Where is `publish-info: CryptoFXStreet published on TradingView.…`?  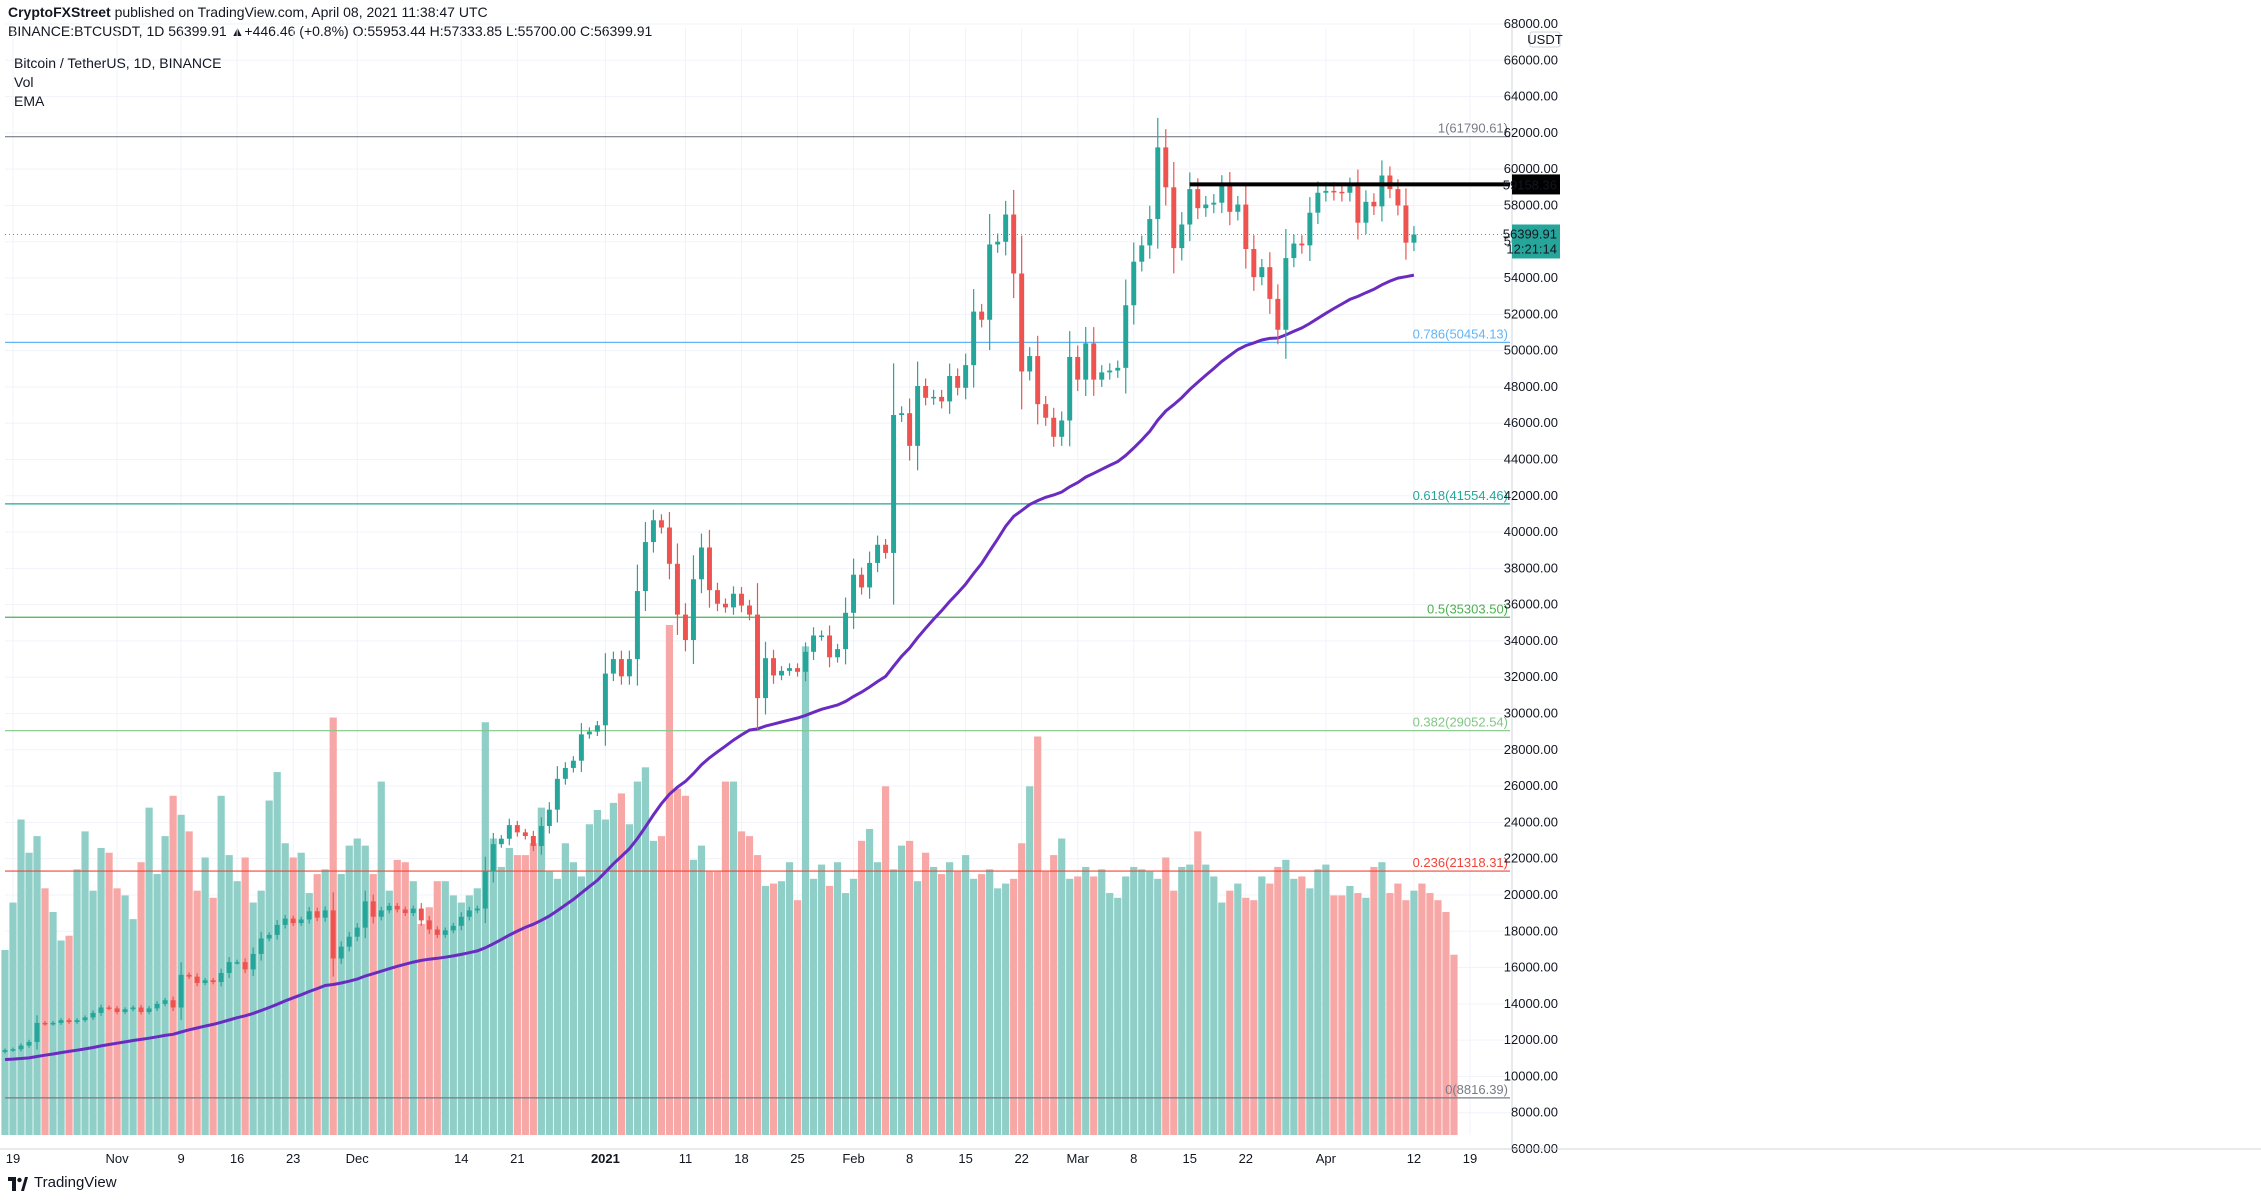
publish-info: CryptoFXStreet published on TradingView.… is located at coordinates (248, 12).